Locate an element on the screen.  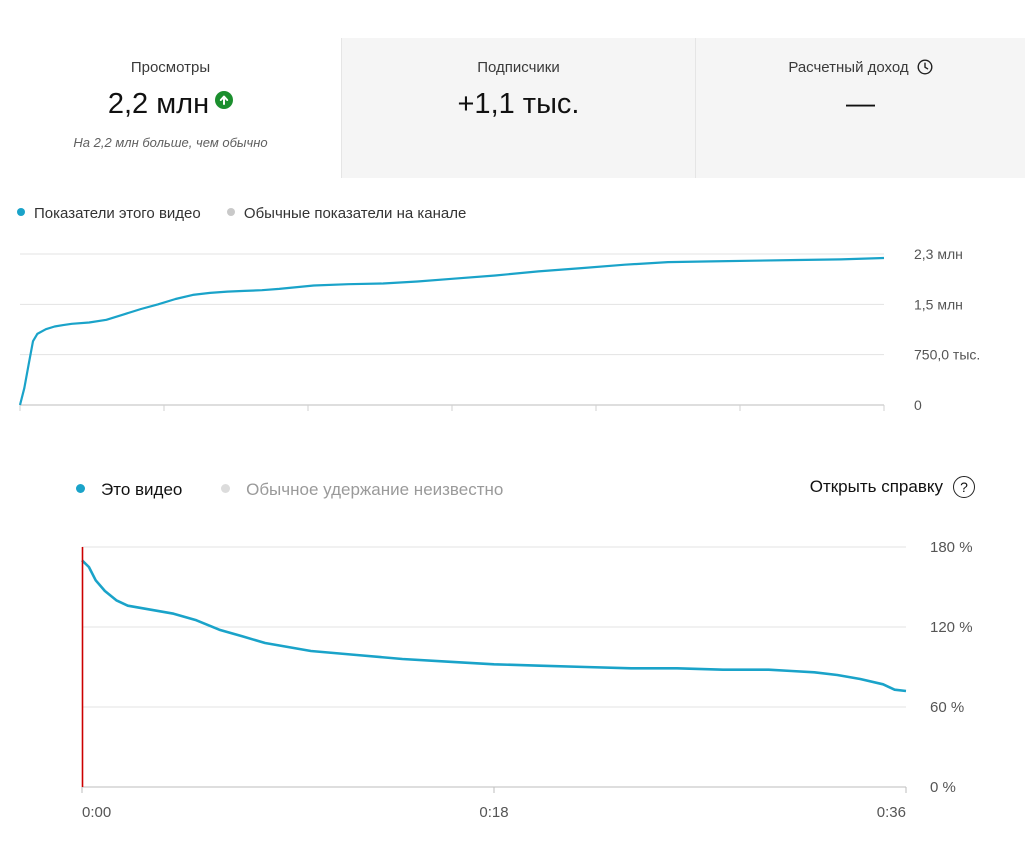
y-tick-label: 0 % is located at coordinates (943, 787).